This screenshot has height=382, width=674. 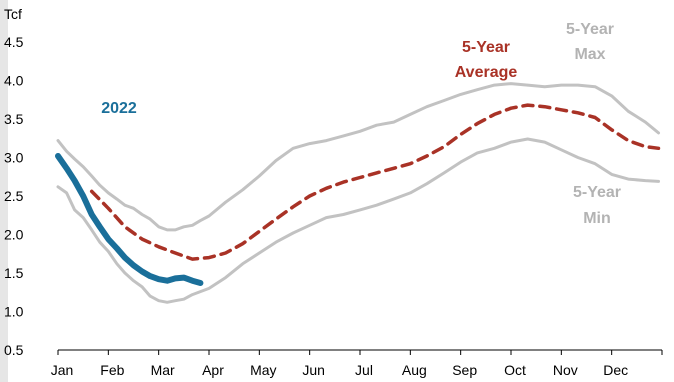 What do you see at coordinates (589, 54) in the screenshot?
I see `label-5yr-max-line2: Max` at bounding box center [589, 54].